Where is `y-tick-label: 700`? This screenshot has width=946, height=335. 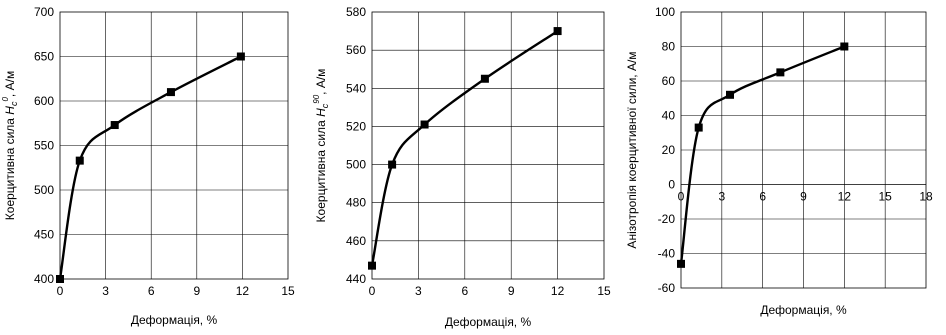 y-tick-label: 700 is located at coordinates (44, 12).